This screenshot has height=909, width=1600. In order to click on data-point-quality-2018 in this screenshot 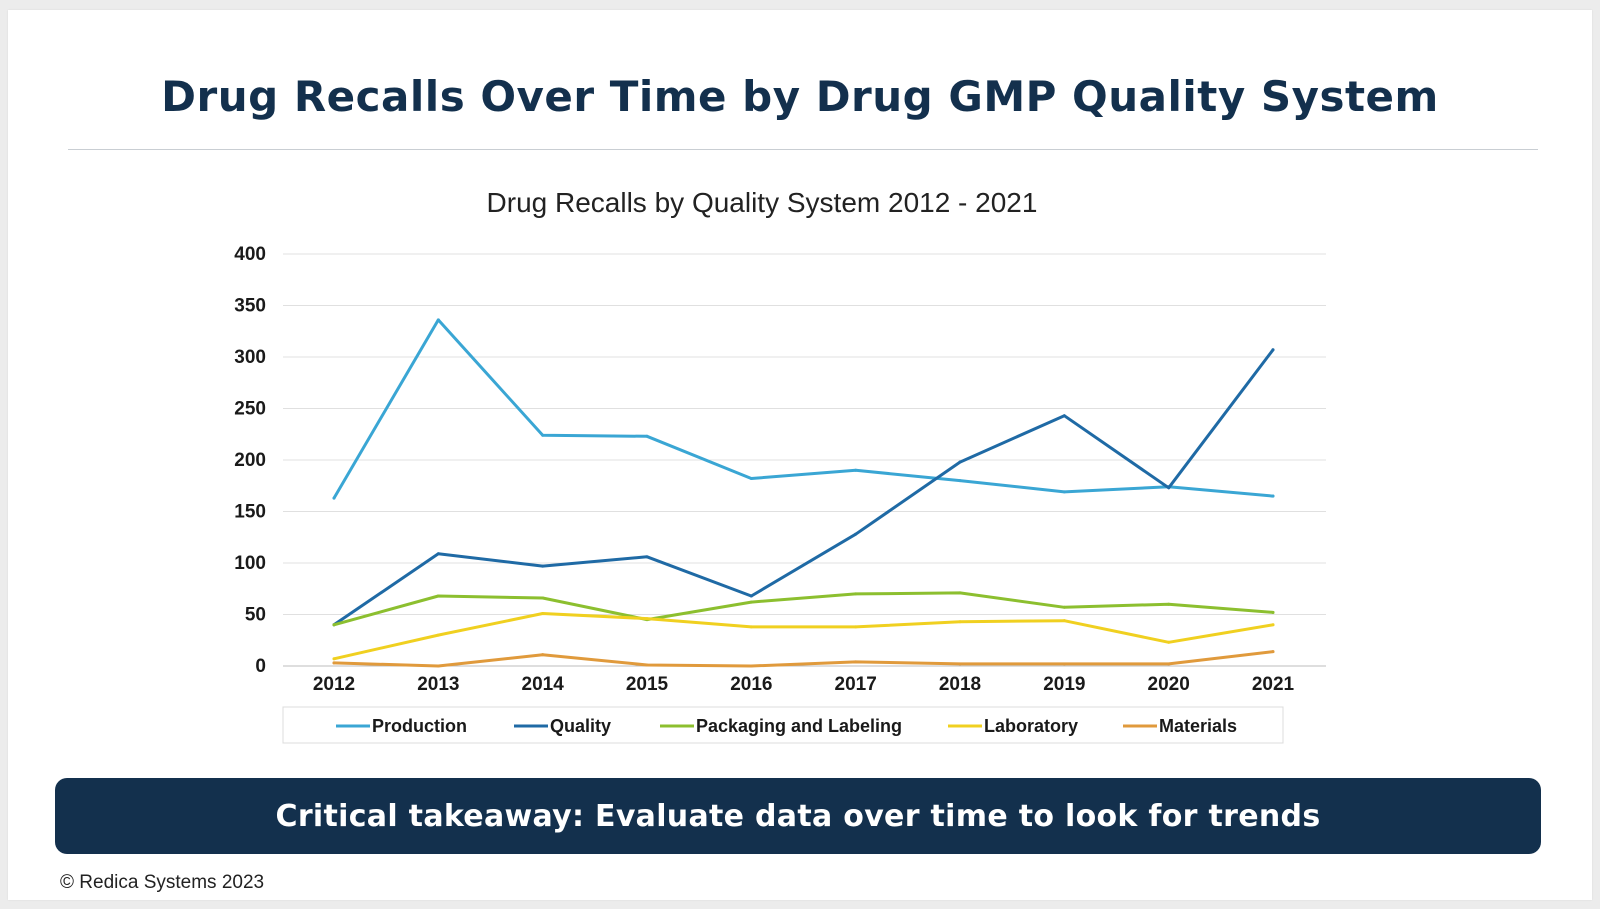, I will do `click(960, 462)`.